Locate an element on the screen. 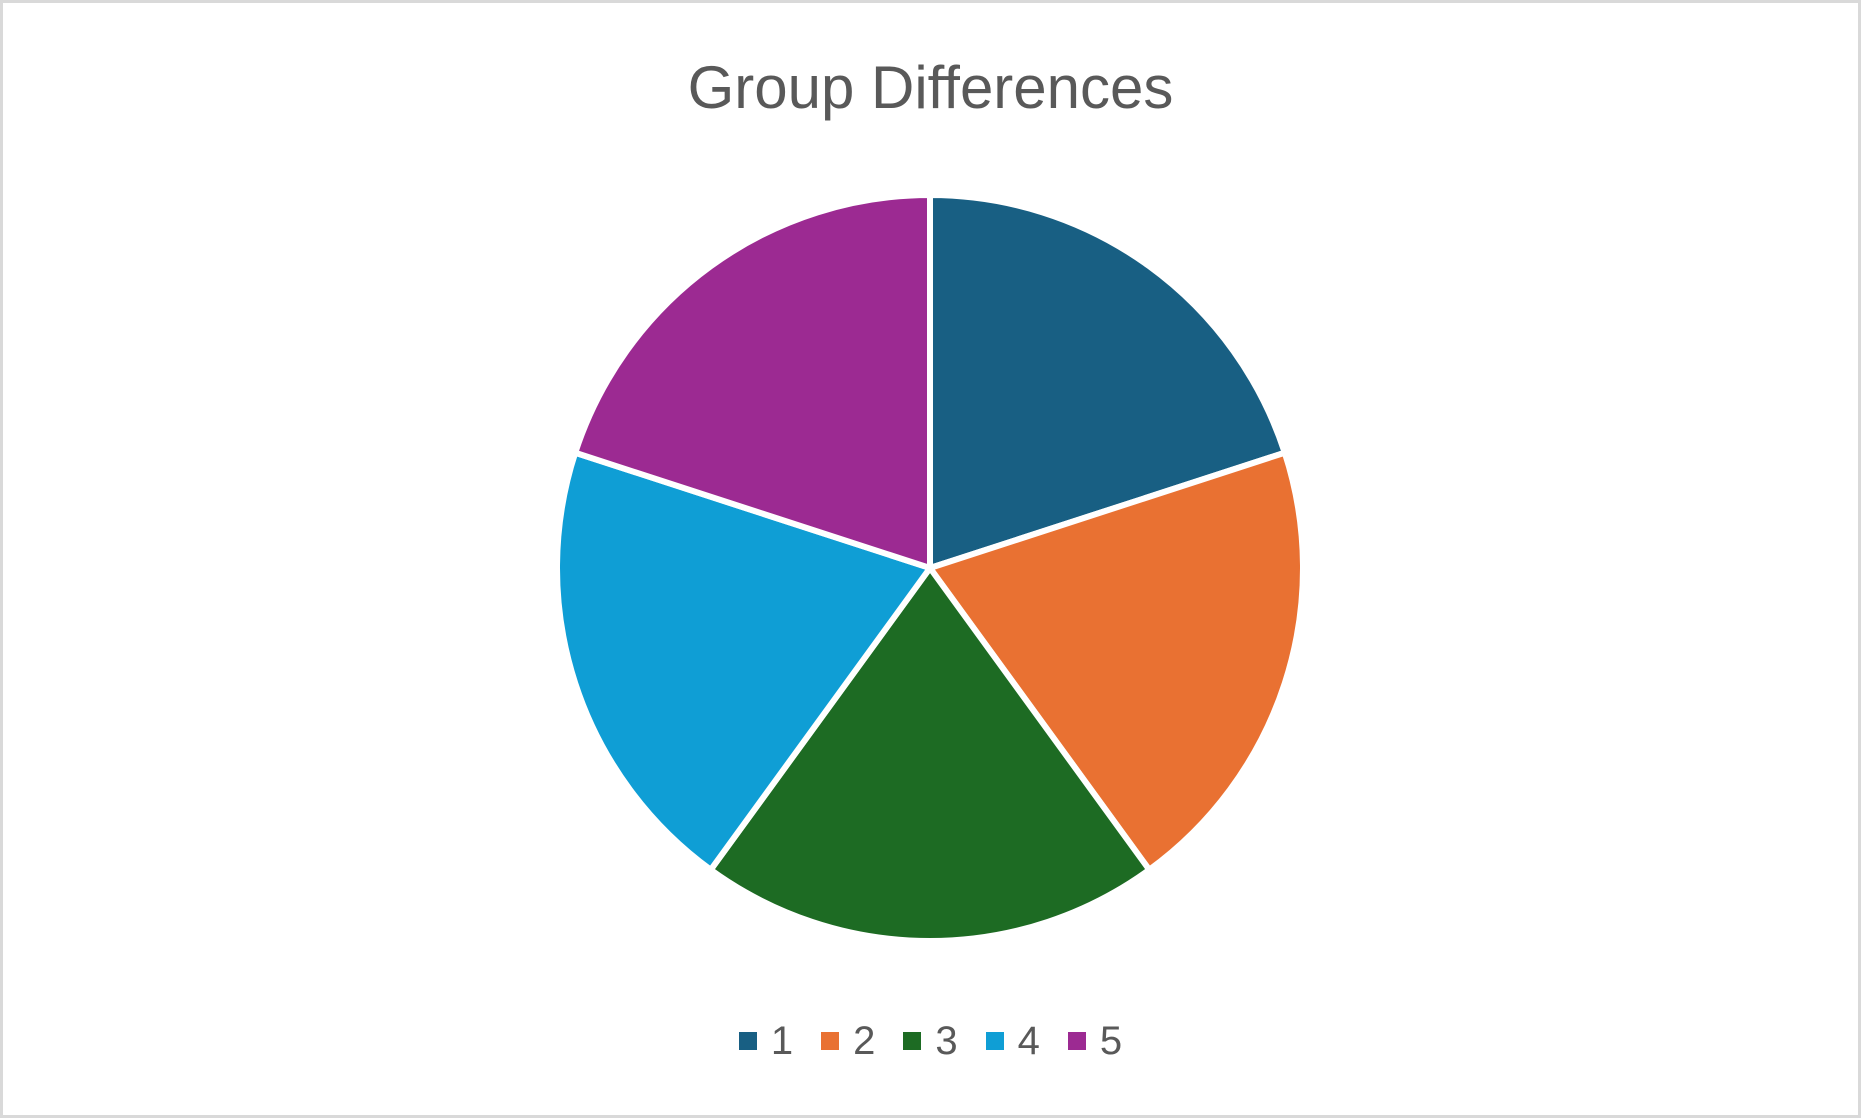 The width and height of the screenshot is (1861, 1118). legend-item-3: 3 is located at coordinates (930, 1041).